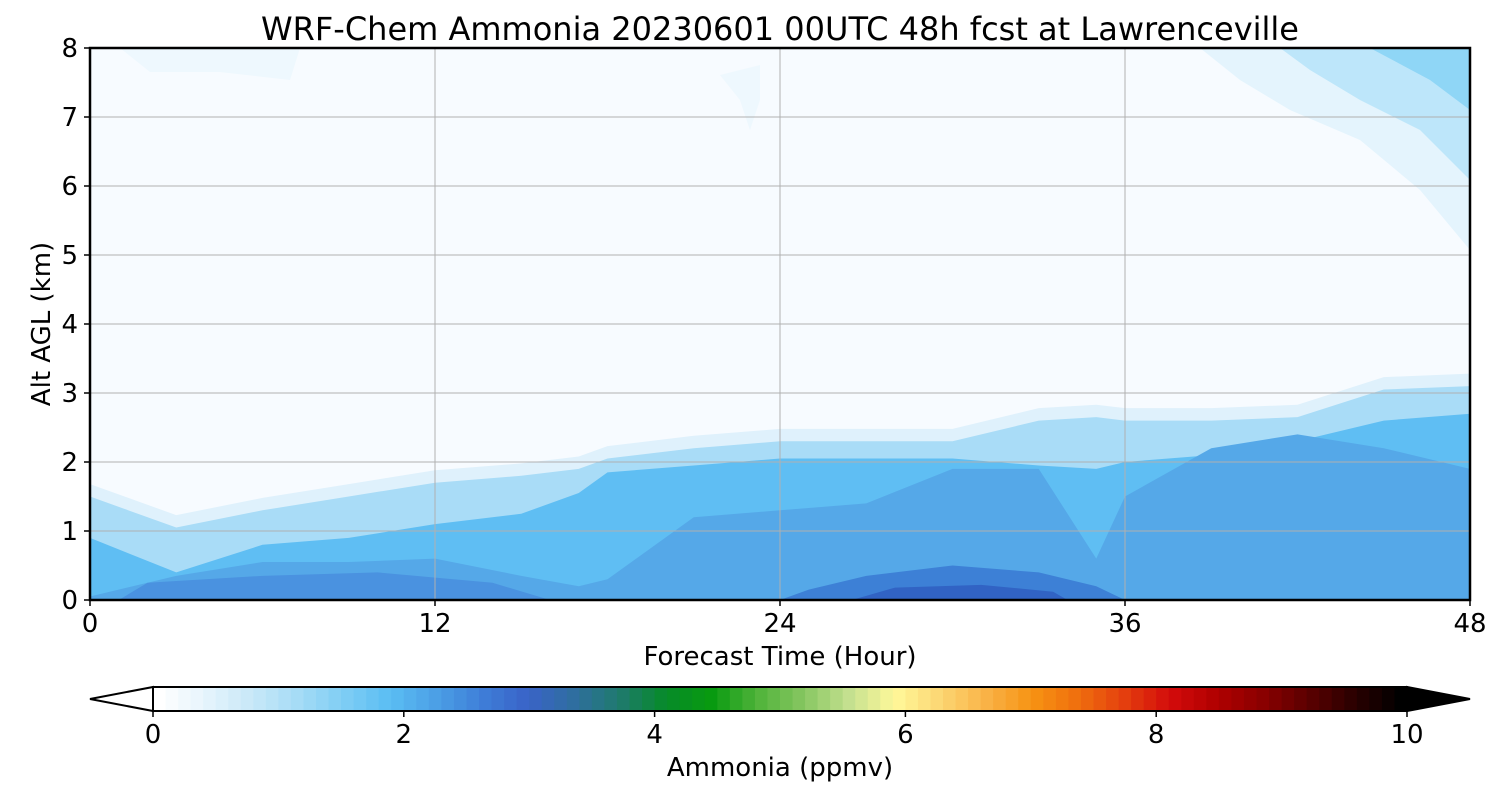 The width and height of the screenshot is (1500, 800). What do you see at coordinates (784, 730) in the screenshot?
I see `colorbar-ticks: 0 2 4 6 8 10` at bounding box center [784, 730].